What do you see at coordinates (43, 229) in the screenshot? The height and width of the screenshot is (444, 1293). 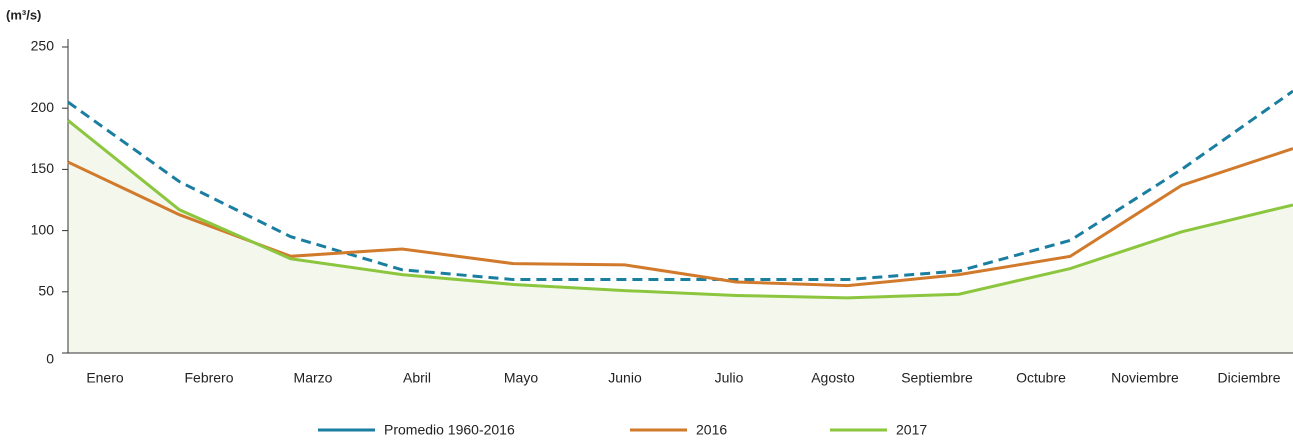 I see `y-tick-label: 100` at bounding box center [43, 229].